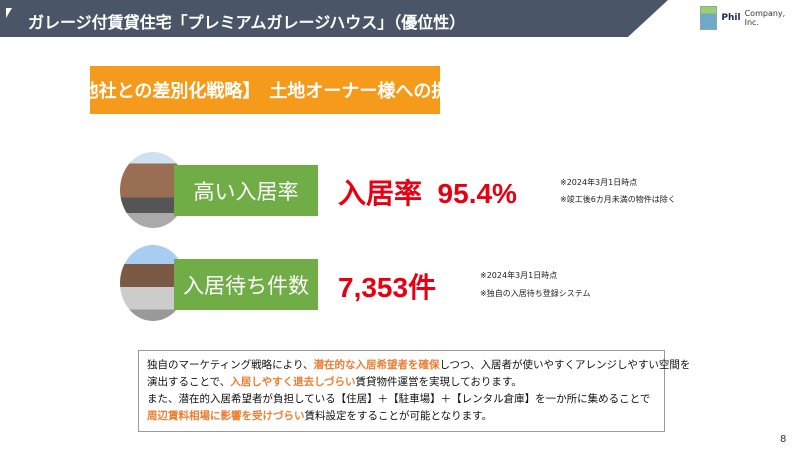 This screenshot has height=450, width=800. I want to click on item-label-2: 入居待ち件数, so click(246, 284).